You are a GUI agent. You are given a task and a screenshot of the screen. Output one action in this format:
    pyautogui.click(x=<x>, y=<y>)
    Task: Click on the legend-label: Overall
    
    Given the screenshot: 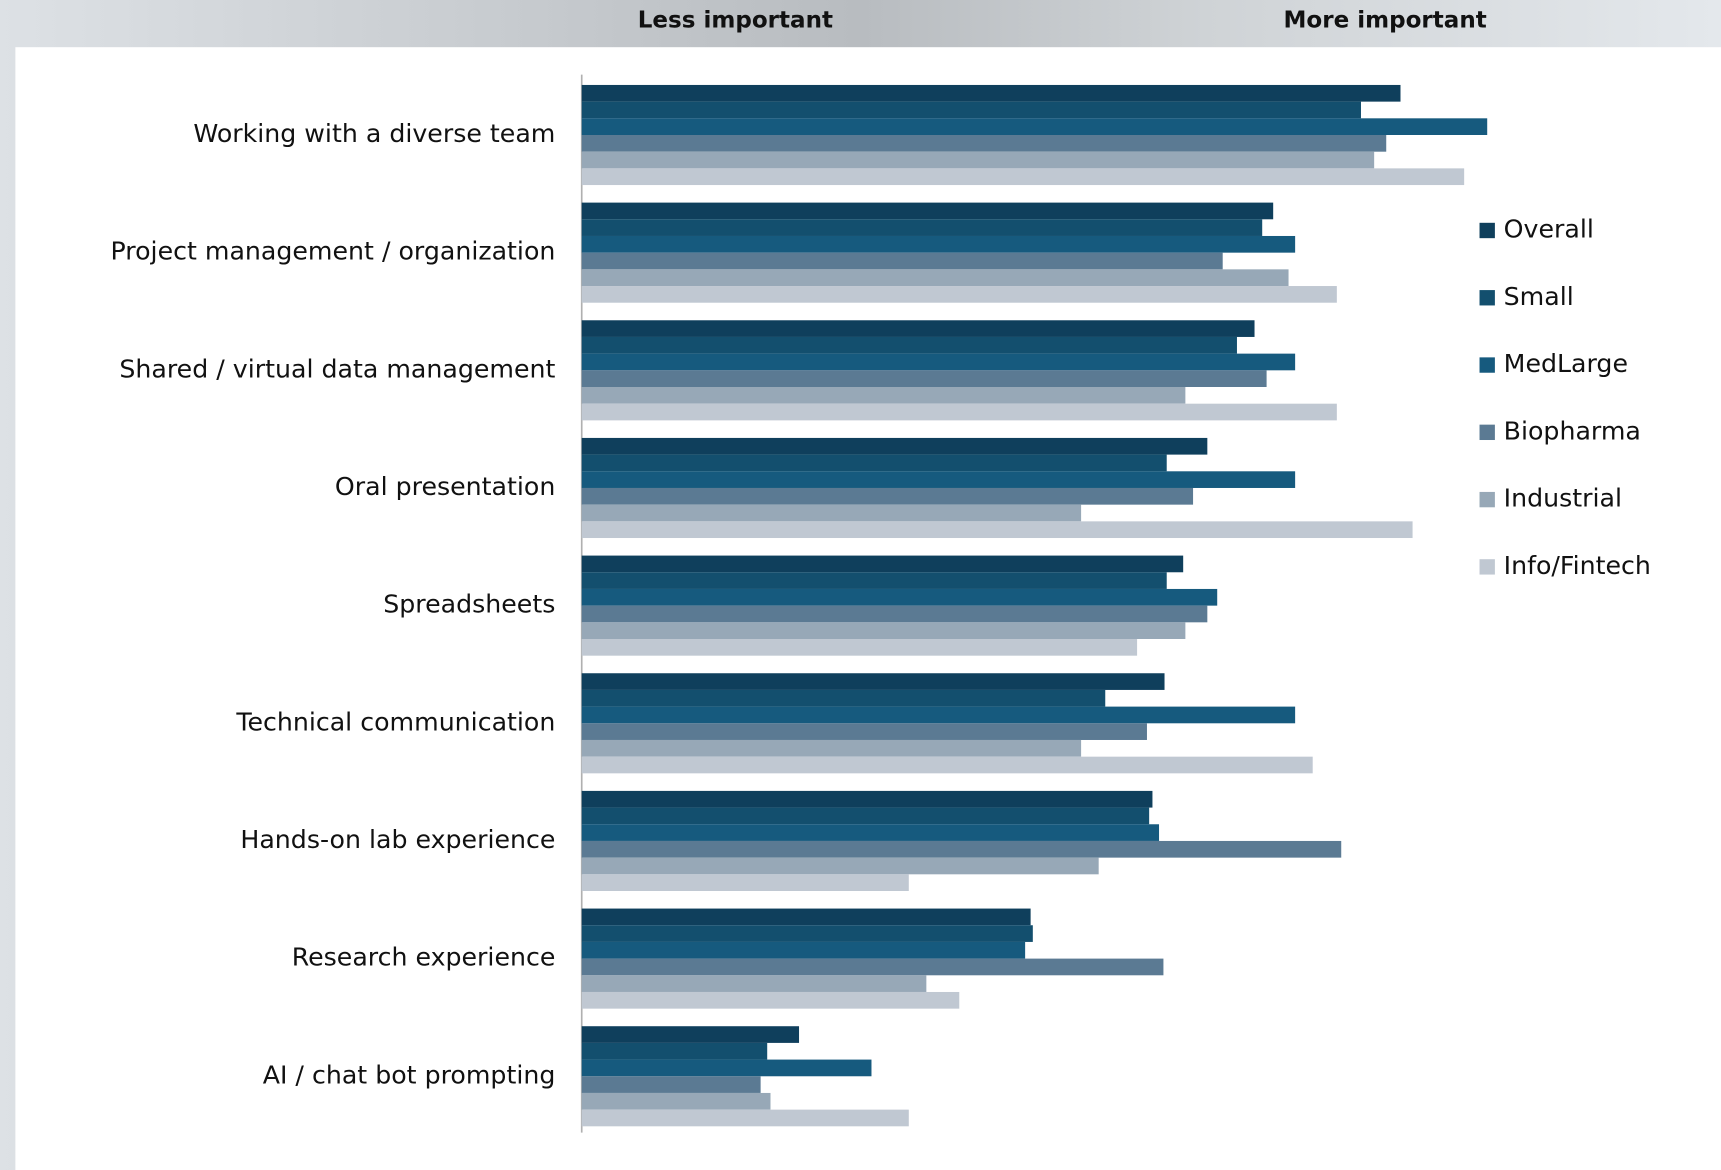 What is the action you would take?
    pyautogui.click(x=1549, y=228)
    